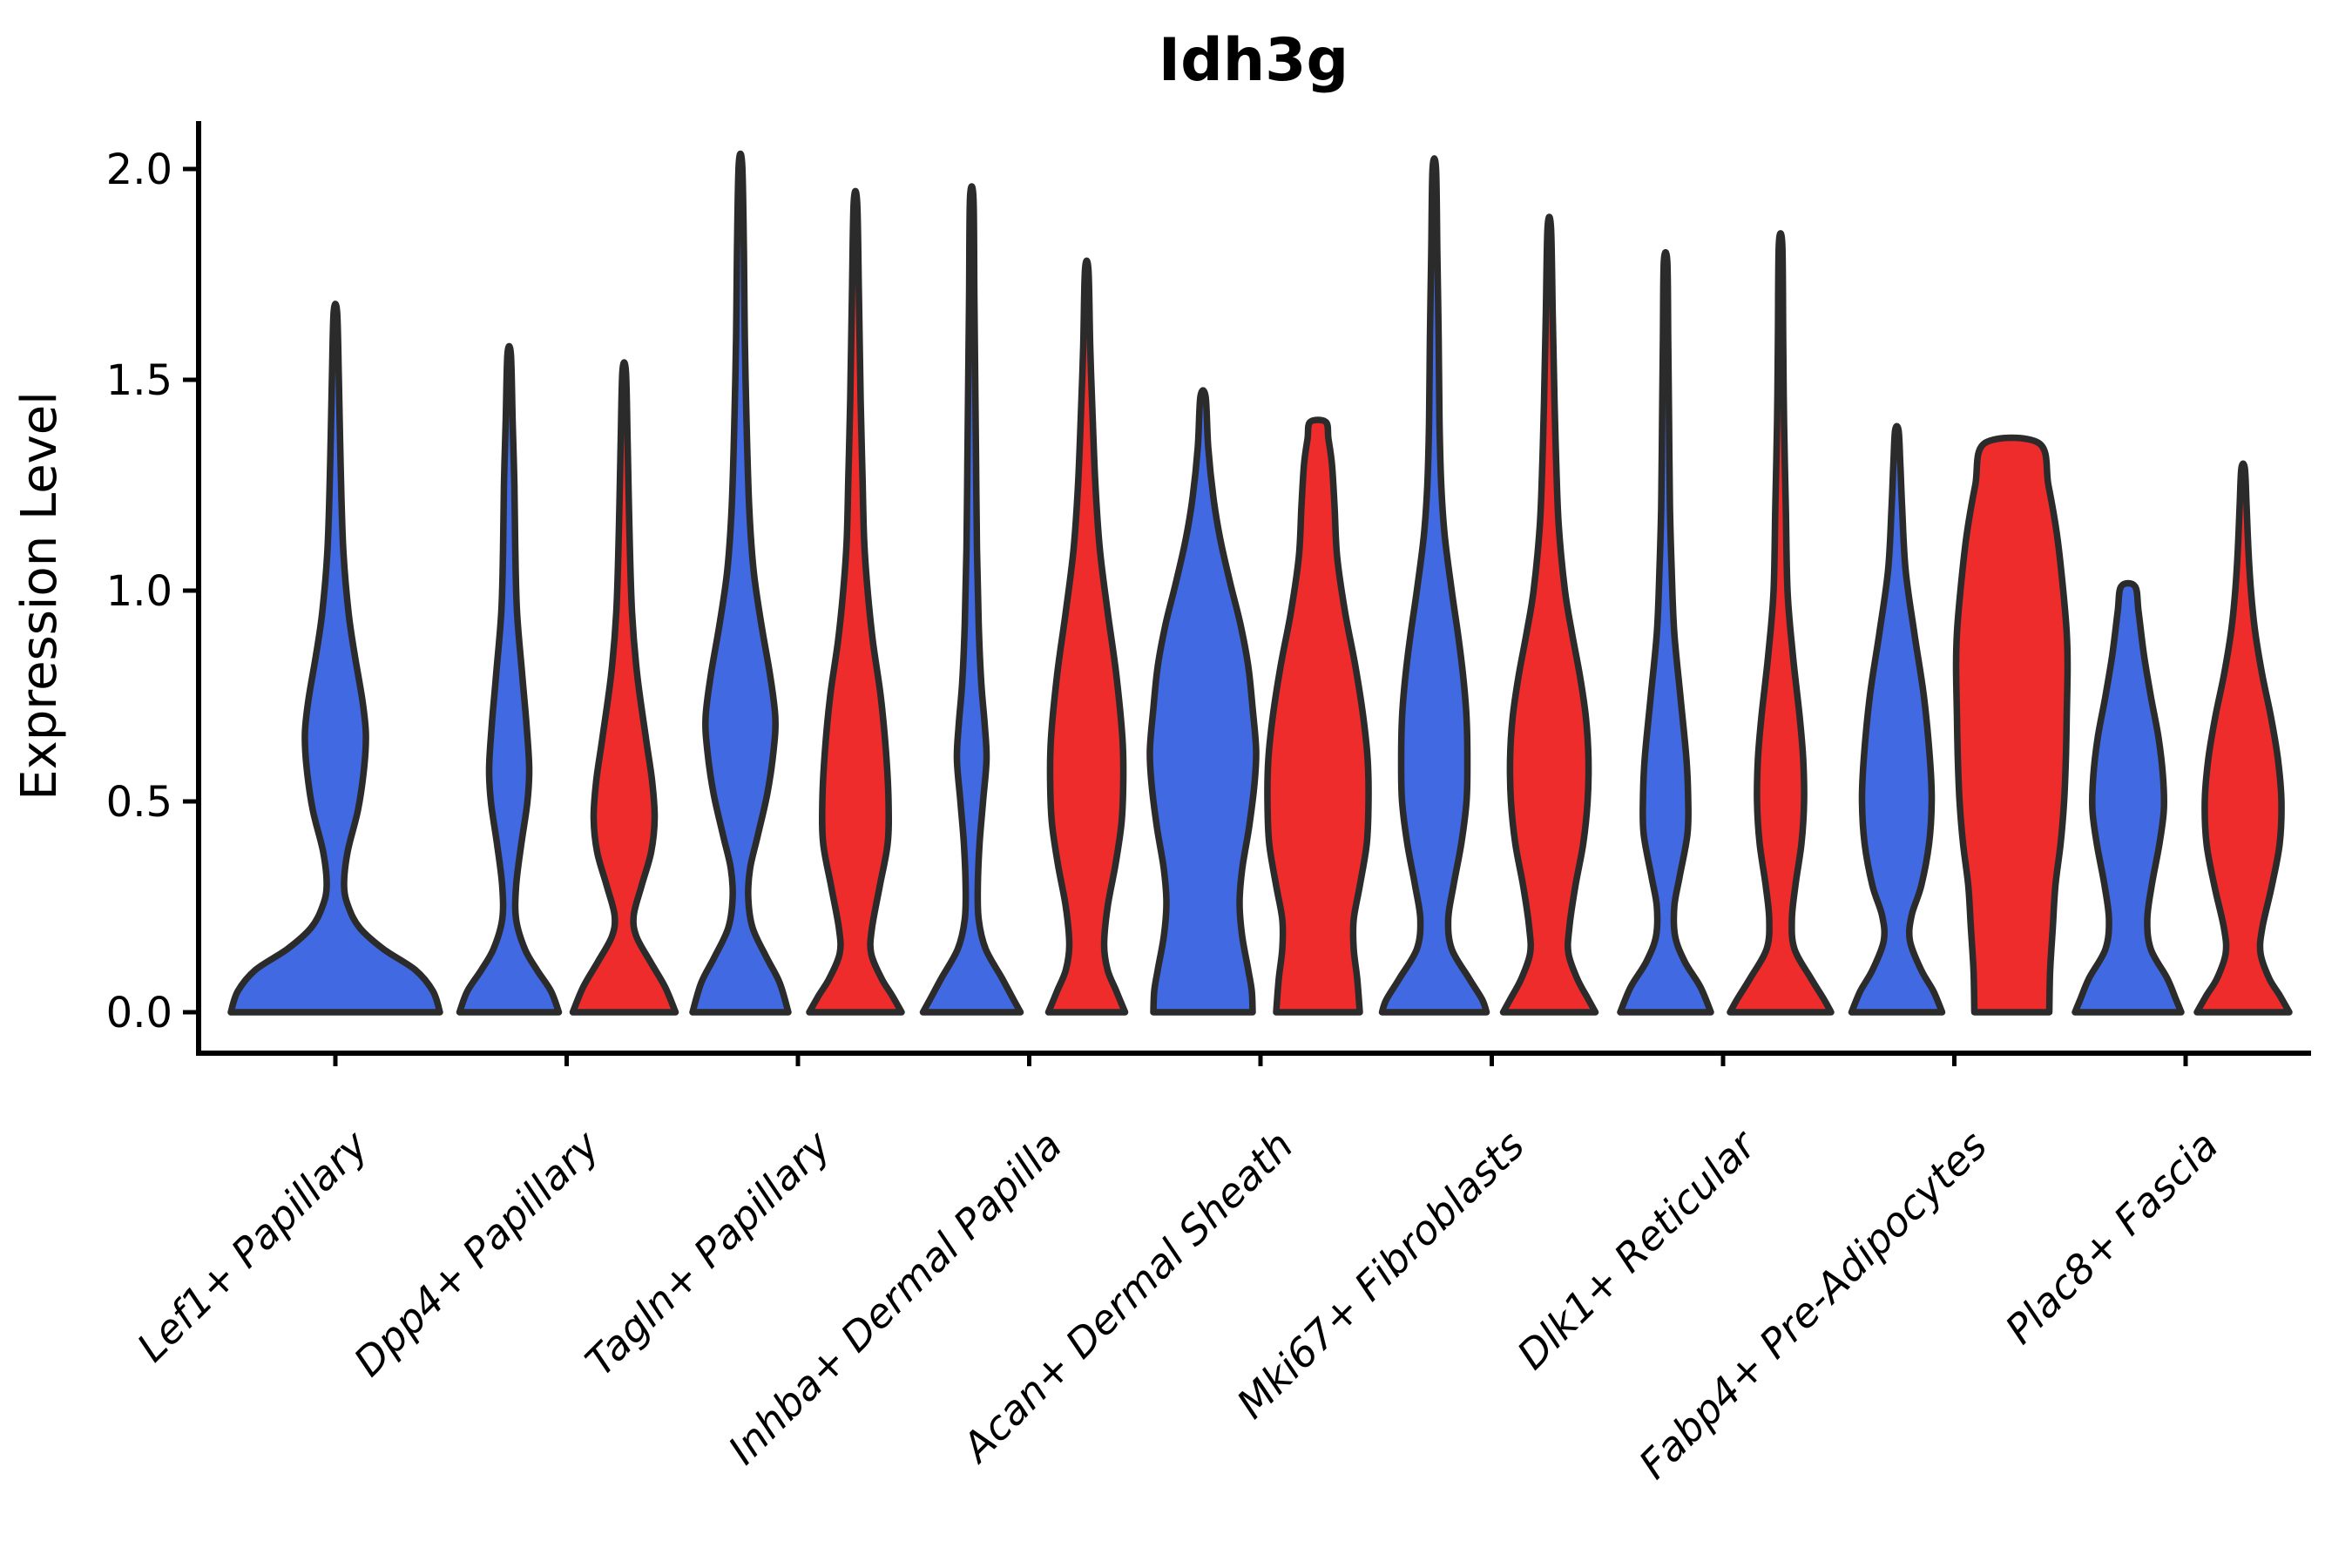 This screenshot has width=2352, height=1568. Describe the element at coordinates (1434, 585) in the screenshot. I see `violin-mki67-fibroblasts-blue` at that location.